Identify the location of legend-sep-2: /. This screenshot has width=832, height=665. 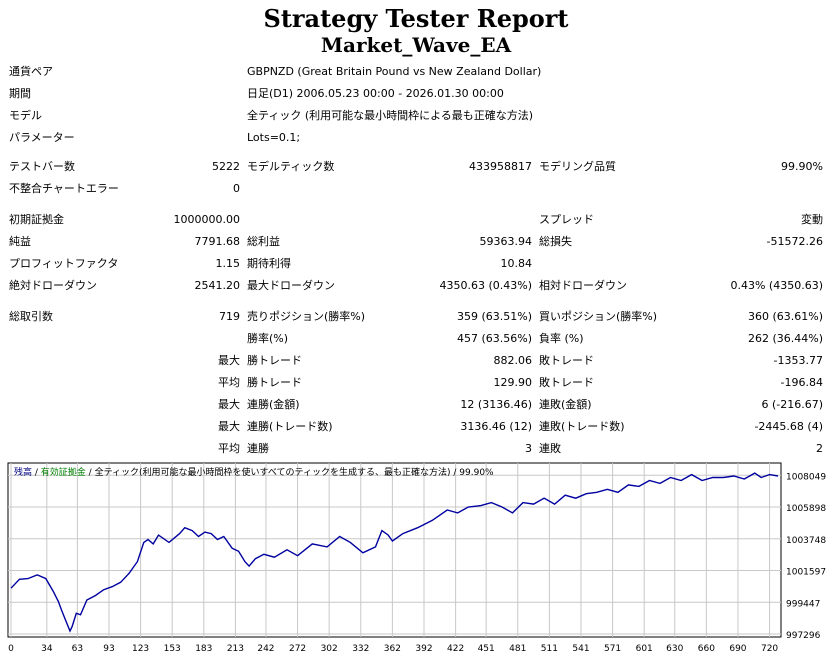
(90, 473).